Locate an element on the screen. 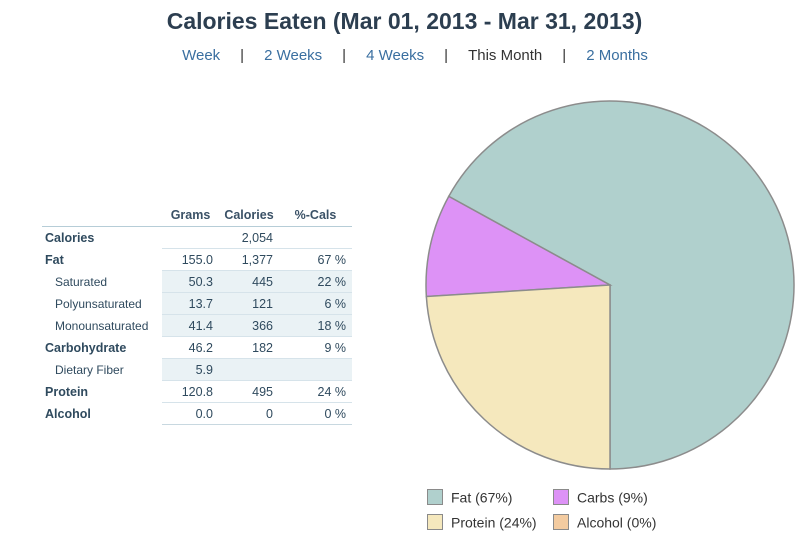  table-row: Calories 2,054 is located at coordinates (197, 237).